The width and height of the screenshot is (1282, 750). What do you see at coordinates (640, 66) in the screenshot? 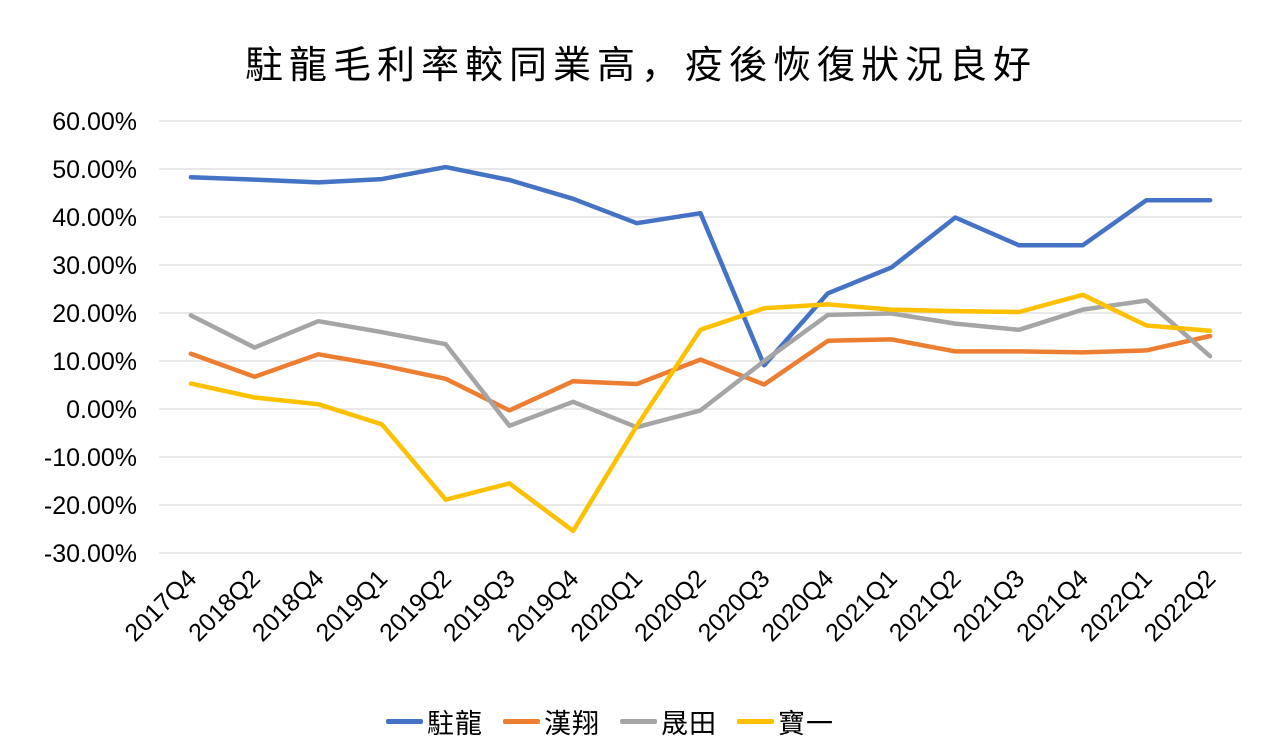
I see `chart-title: 駐龍毛利率較同業高，疫後恢復狀況良好` at bounding box center [640, 66].